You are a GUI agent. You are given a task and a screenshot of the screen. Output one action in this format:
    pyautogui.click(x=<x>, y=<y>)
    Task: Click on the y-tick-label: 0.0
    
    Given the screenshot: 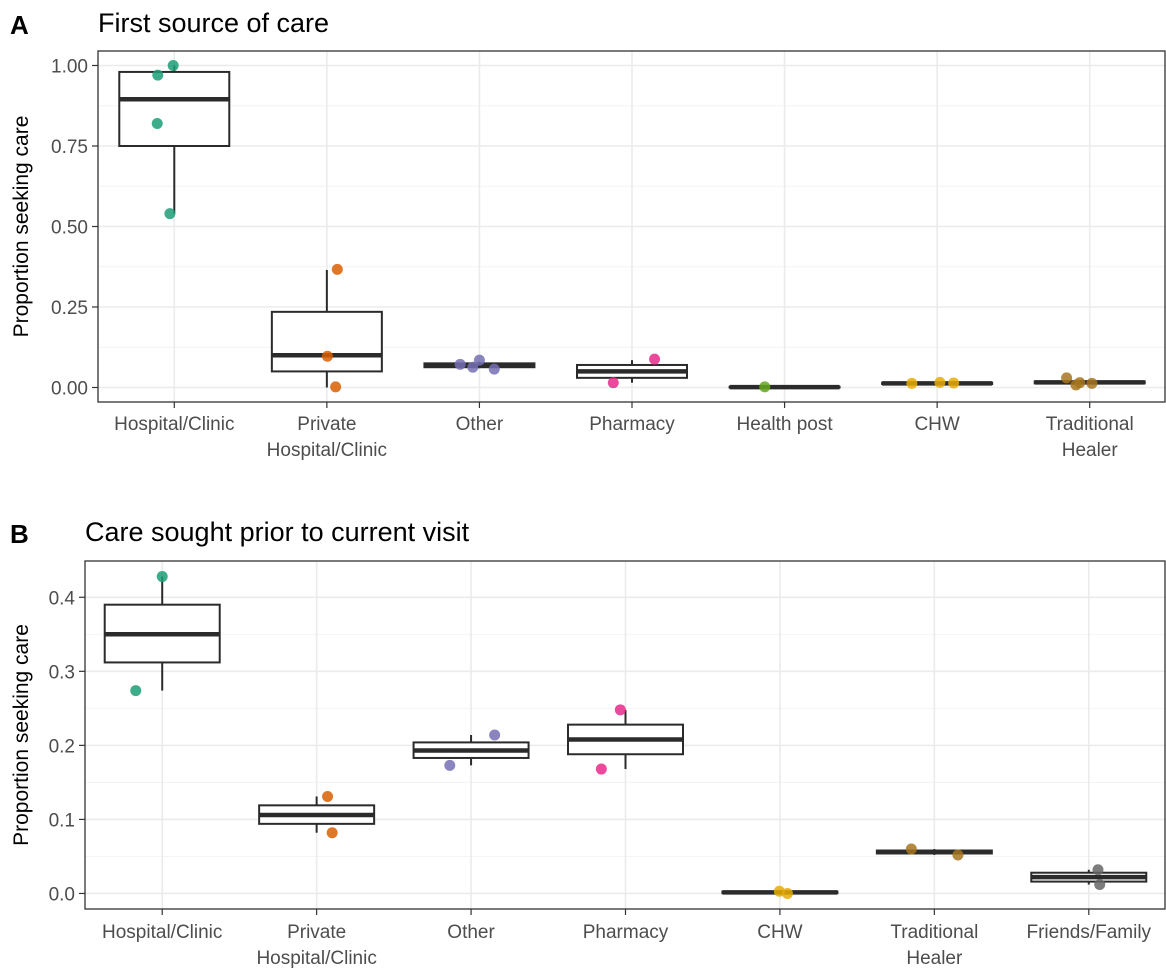 What is the action you would take?
    pyautogui.click(x=62, y=894)
    